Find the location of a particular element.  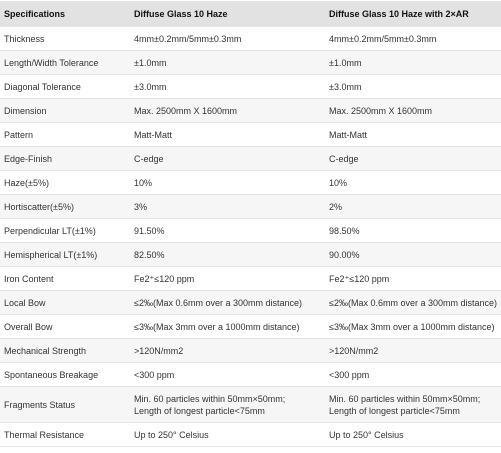

spec-name: Perpendicular LT(±1%) is located at coordinates (65, 230).